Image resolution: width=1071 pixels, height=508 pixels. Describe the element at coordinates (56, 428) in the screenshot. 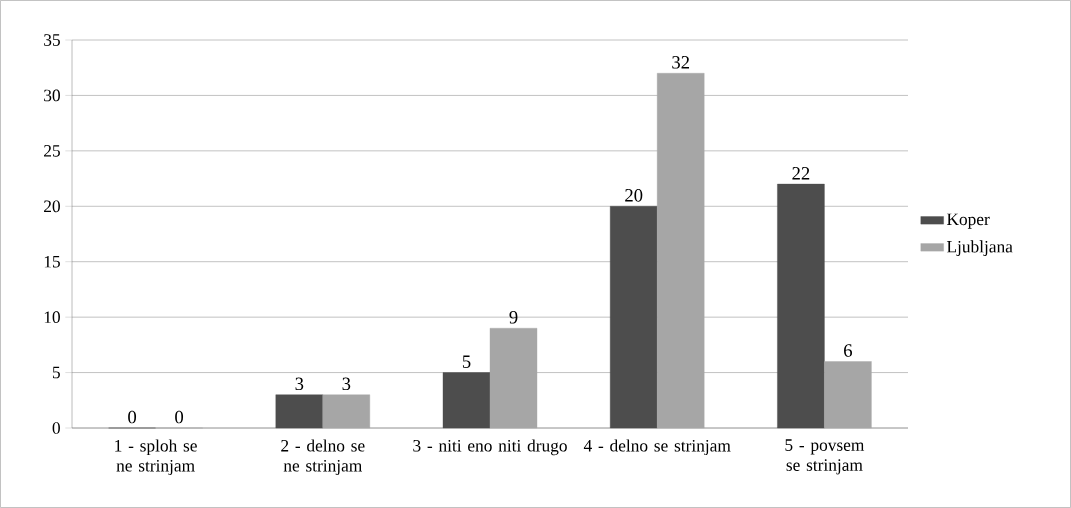

I see `y-tick-label: 0` at that location.